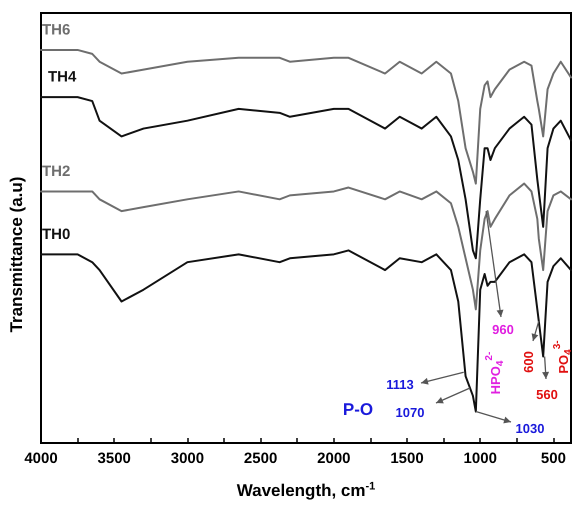 This screenshot has height=509, width=574. I want to click on annotation: 1070, so click(410, 412).